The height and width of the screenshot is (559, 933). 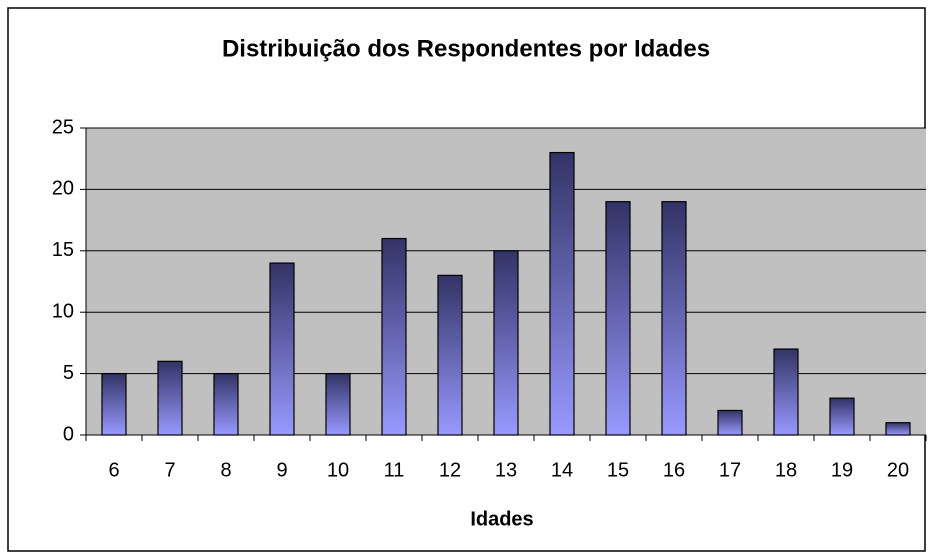 I want to click on y-tick-label: 10, so click(x=63, y=311).